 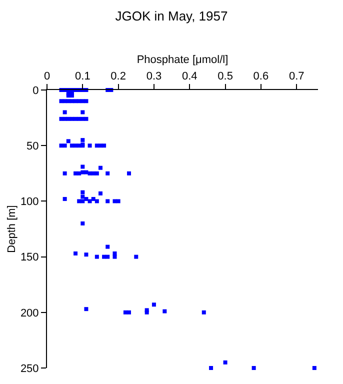 What do you see at coordinates (154, 76) in the screenshot?
I see `x-tick-label: 0.3` at bounding box center [154, 76].